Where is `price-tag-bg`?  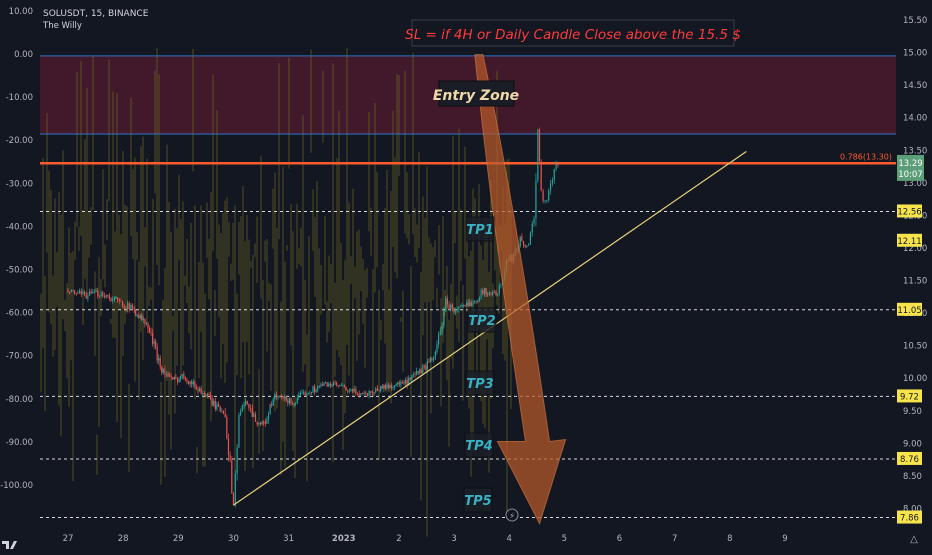
price-tag-bg is located at coordinates (909, 240).